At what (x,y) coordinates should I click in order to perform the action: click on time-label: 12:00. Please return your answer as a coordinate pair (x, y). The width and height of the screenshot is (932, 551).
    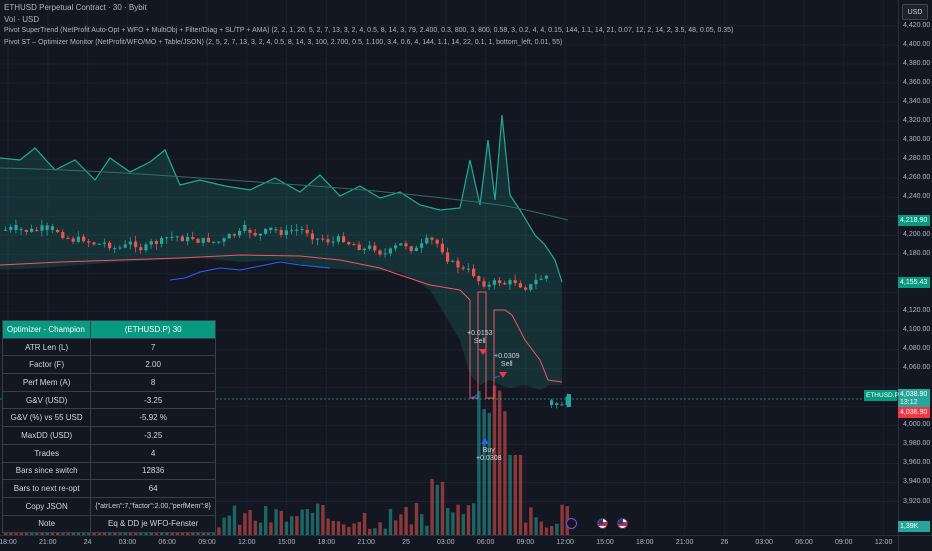
    Looking at the image, I should click on (883, 542).